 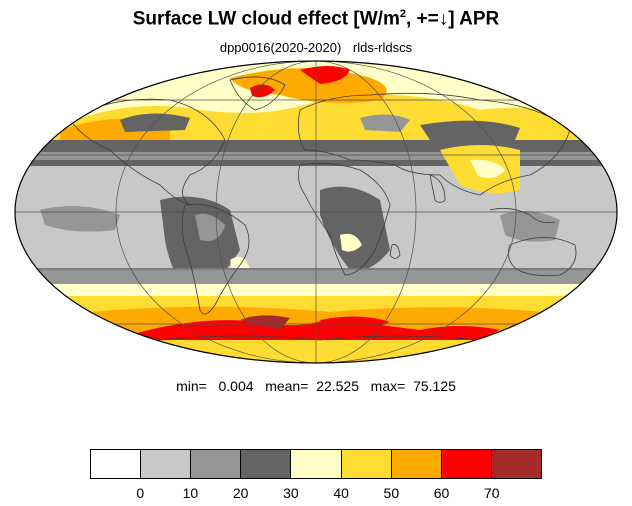 I want to click on colorbar-tick-label: 30, so click(x=291, y=493).